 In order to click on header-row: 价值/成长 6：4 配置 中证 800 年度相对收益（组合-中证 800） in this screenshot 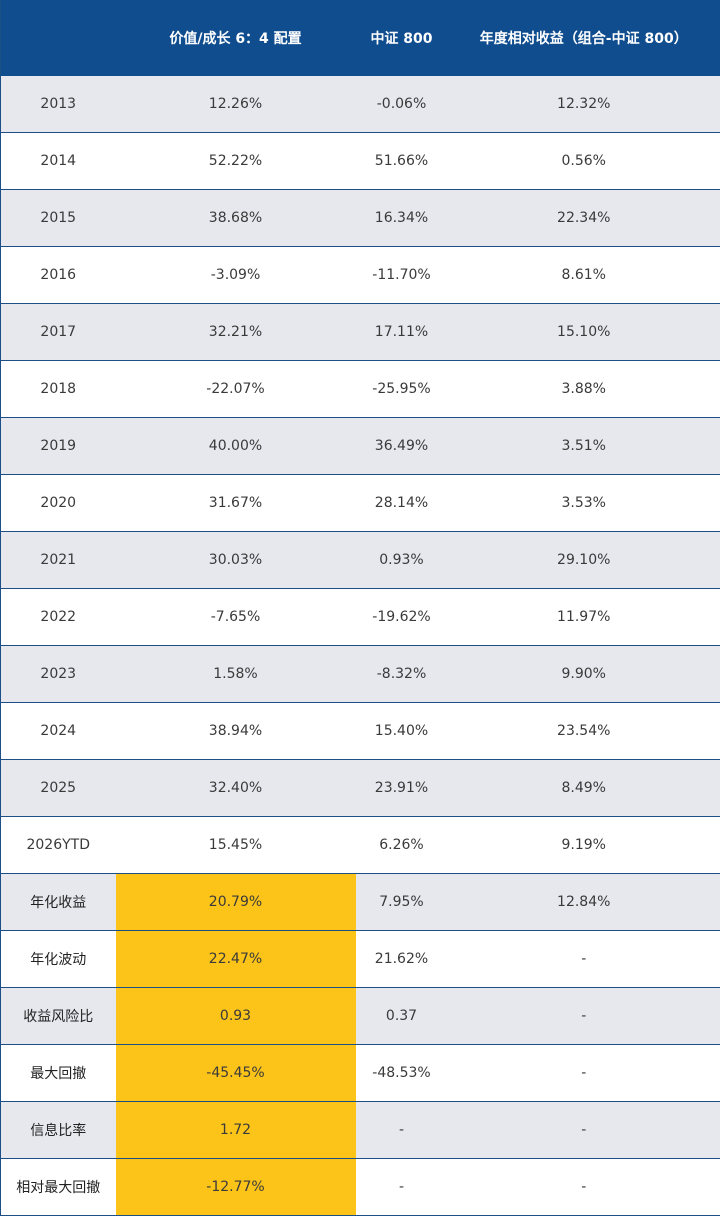, I will do `click(360, 38)`.